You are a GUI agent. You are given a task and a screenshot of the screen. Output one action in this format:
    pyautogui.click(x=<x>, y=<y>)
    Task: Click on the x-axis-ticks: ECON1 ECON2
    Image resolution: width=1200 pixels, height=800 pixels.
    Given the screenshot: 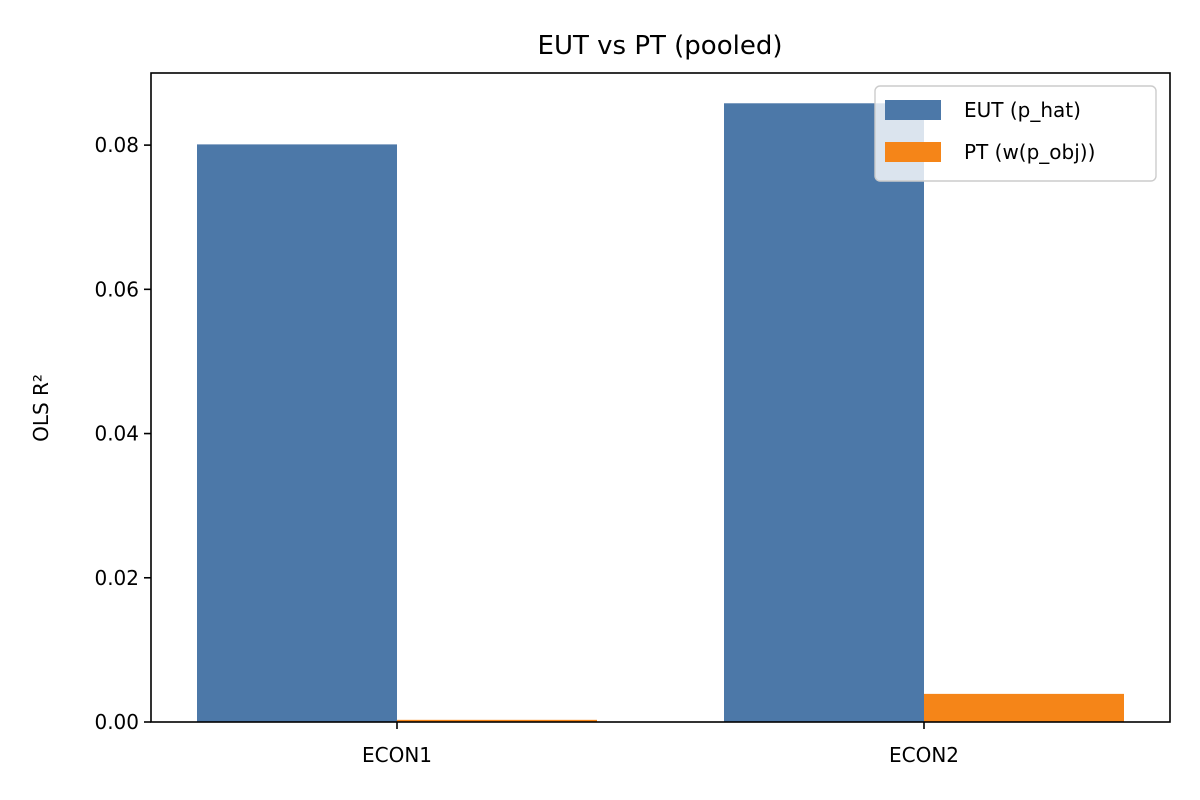 What is the action you would take?
    pyautogui.click(x=660, y=744)
    